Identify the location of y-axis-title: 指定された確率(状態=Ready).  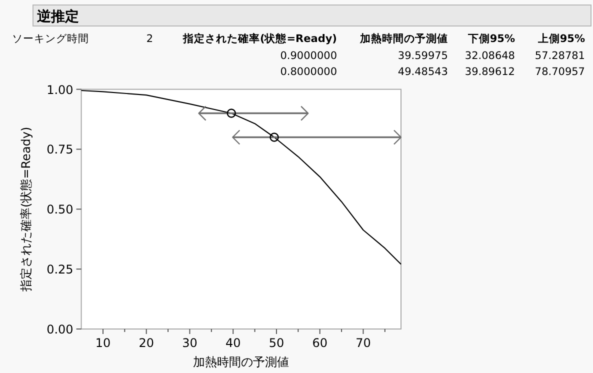
(26, 209).